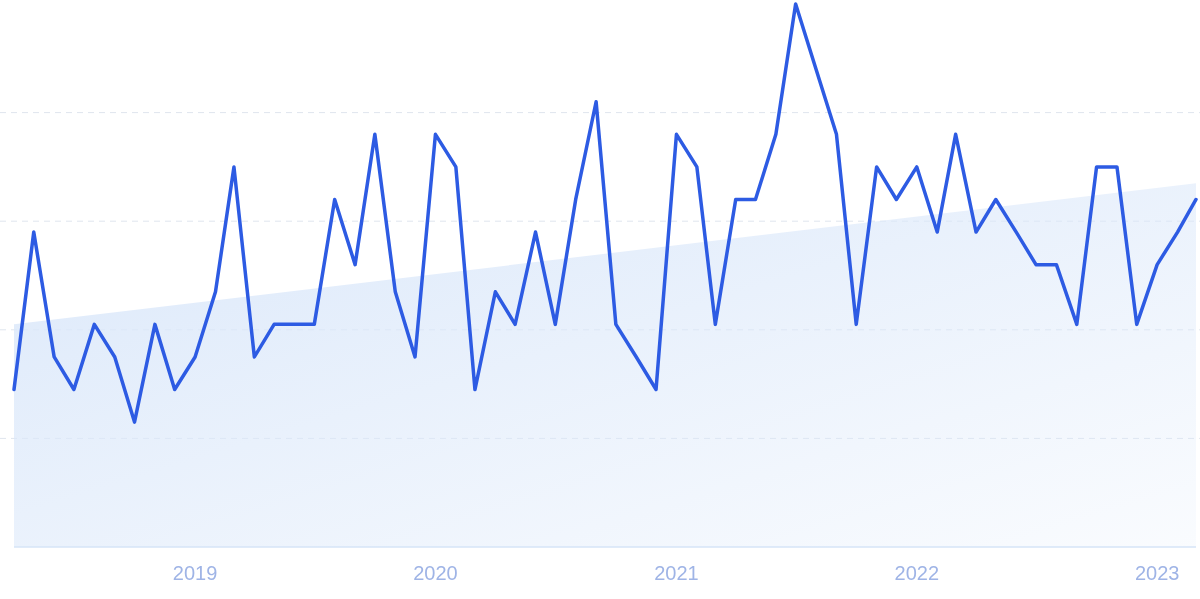  What do you see at coordinates (195, 573) in the screenshot?
I see `x-tick-label: 2019` at bounding box center [195, 573].